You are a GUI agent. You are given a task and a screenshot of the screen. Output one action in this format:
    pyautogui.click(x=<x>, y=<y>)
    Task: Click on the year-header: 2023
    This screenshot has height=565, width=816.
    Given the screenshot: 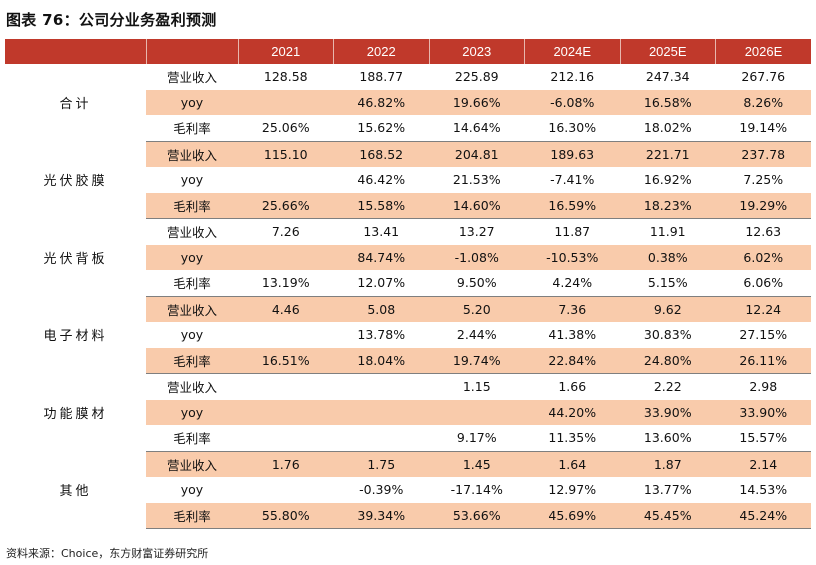 What is the action you would take?
    pyautogui.click(x=476, y=51)
    